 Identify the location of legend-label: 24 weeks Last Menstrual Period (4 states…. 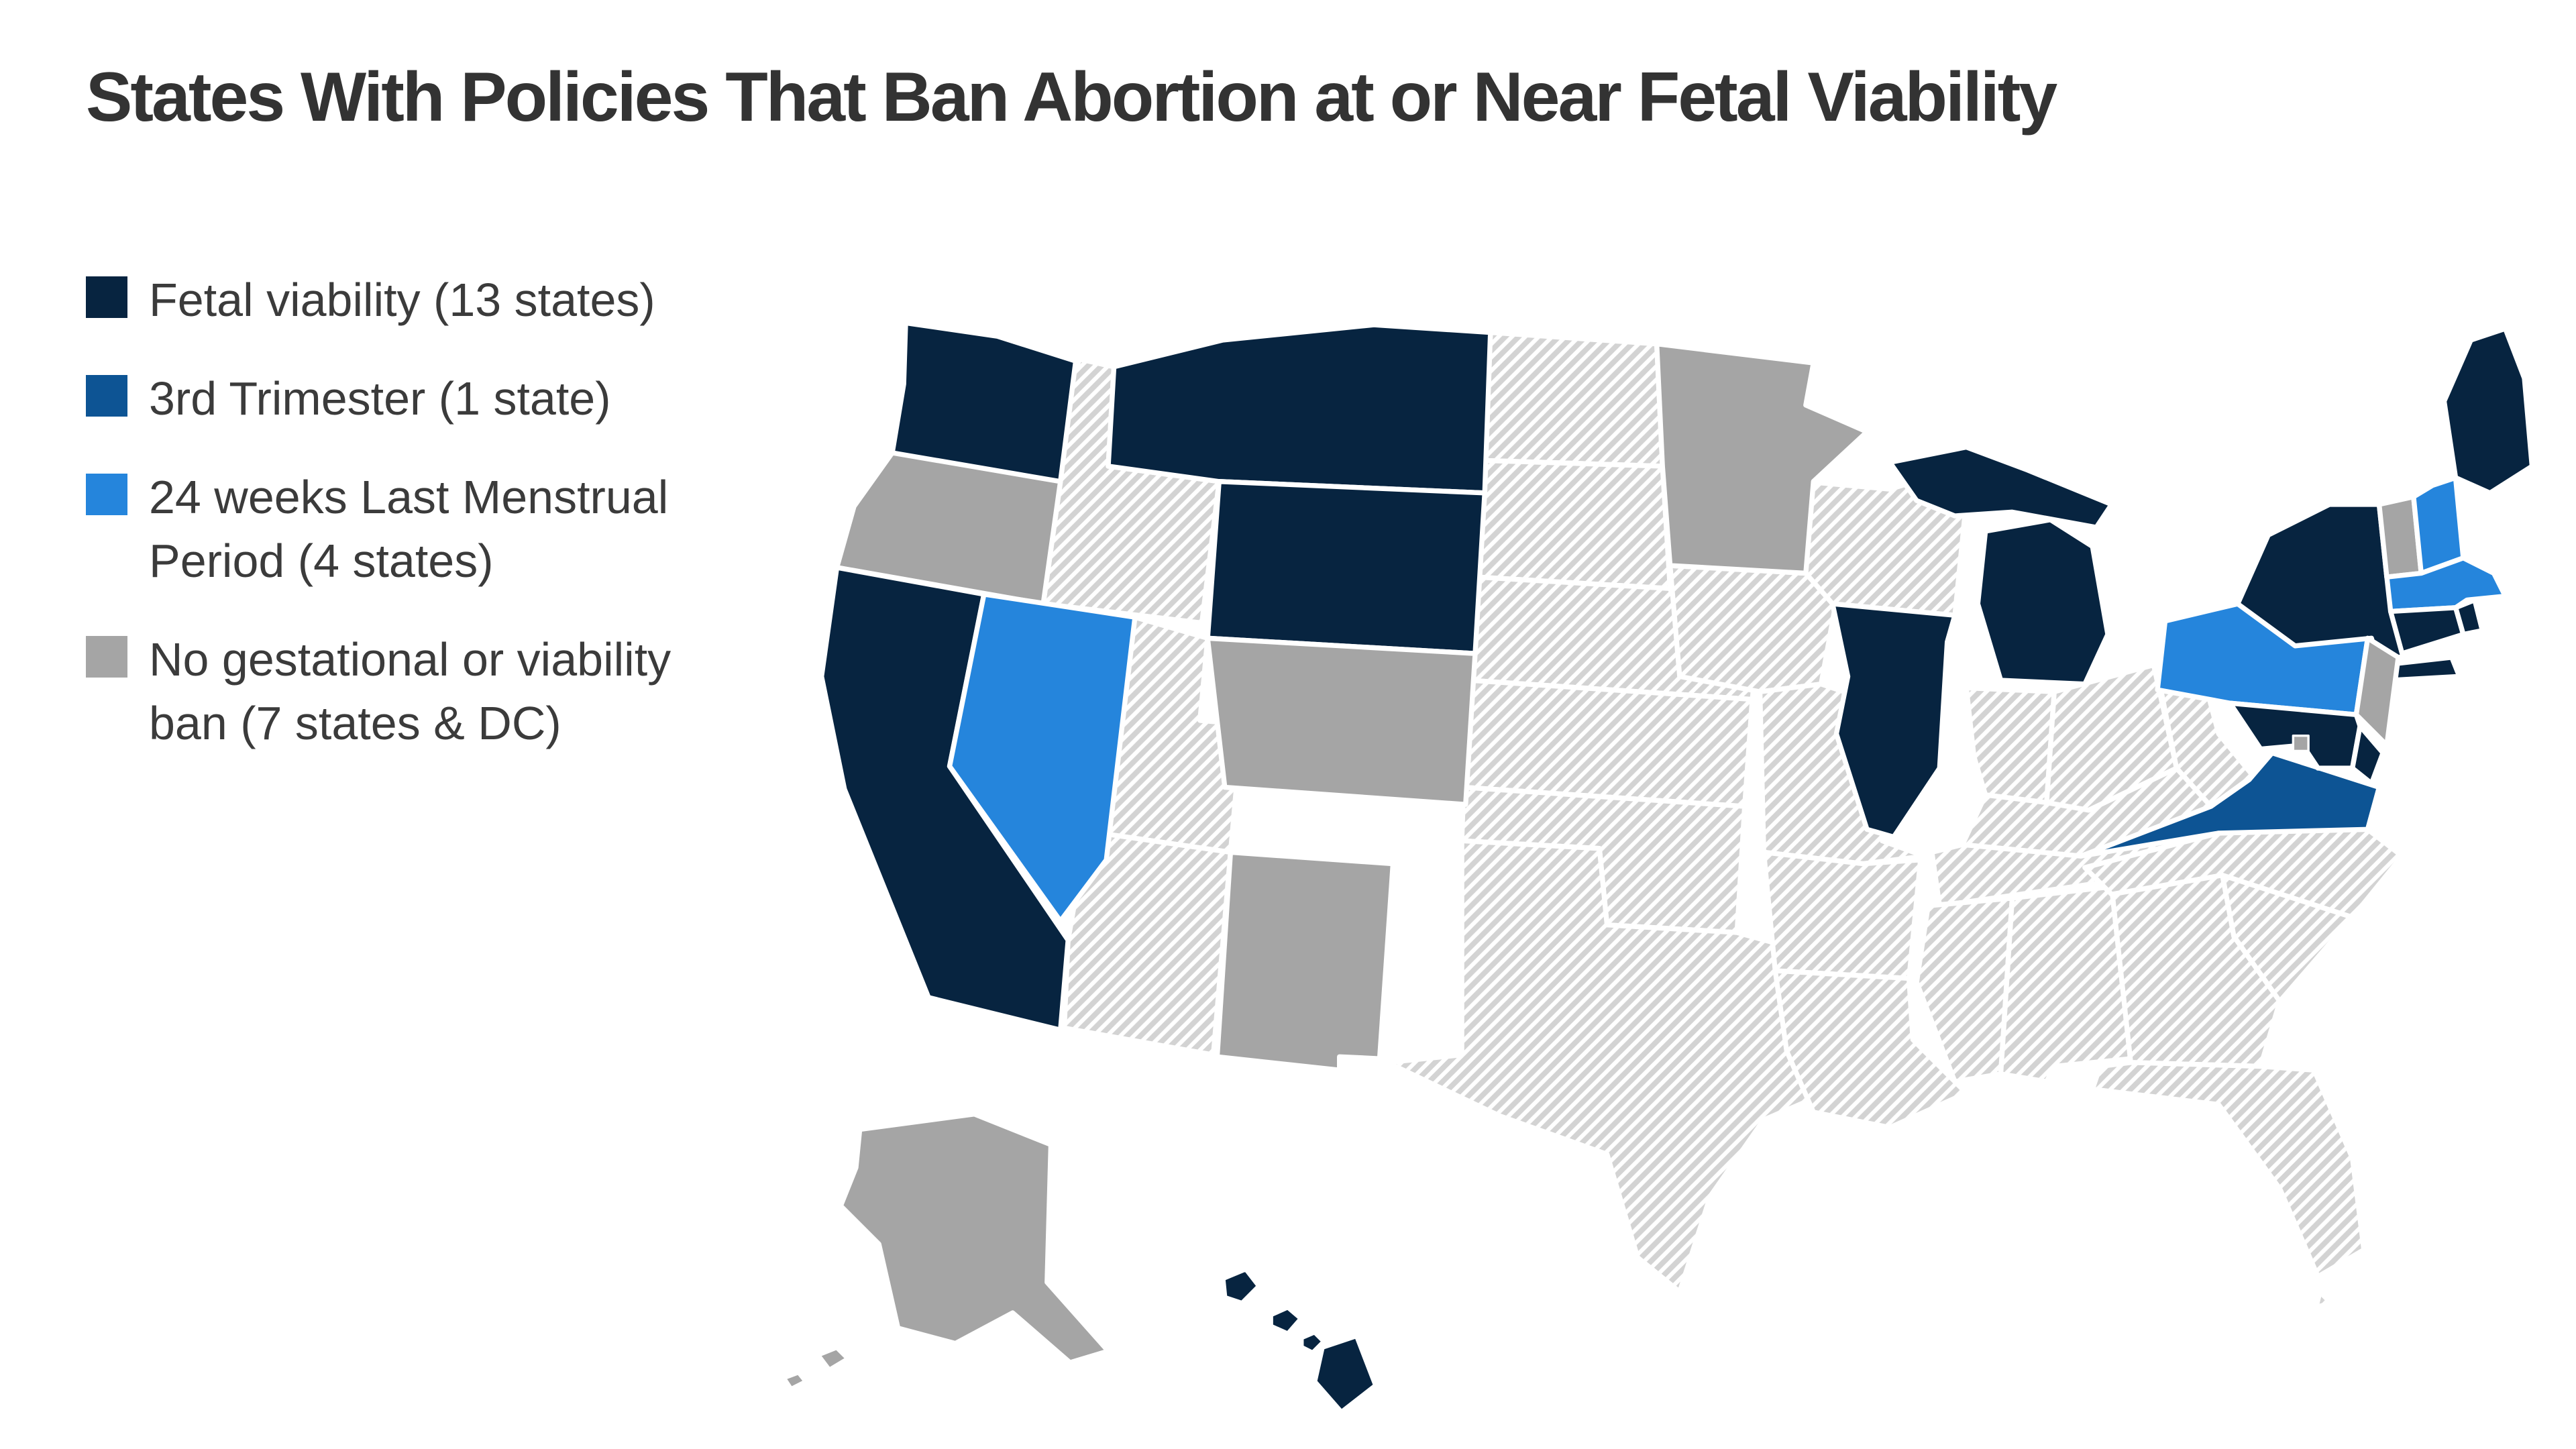
(409, 529).